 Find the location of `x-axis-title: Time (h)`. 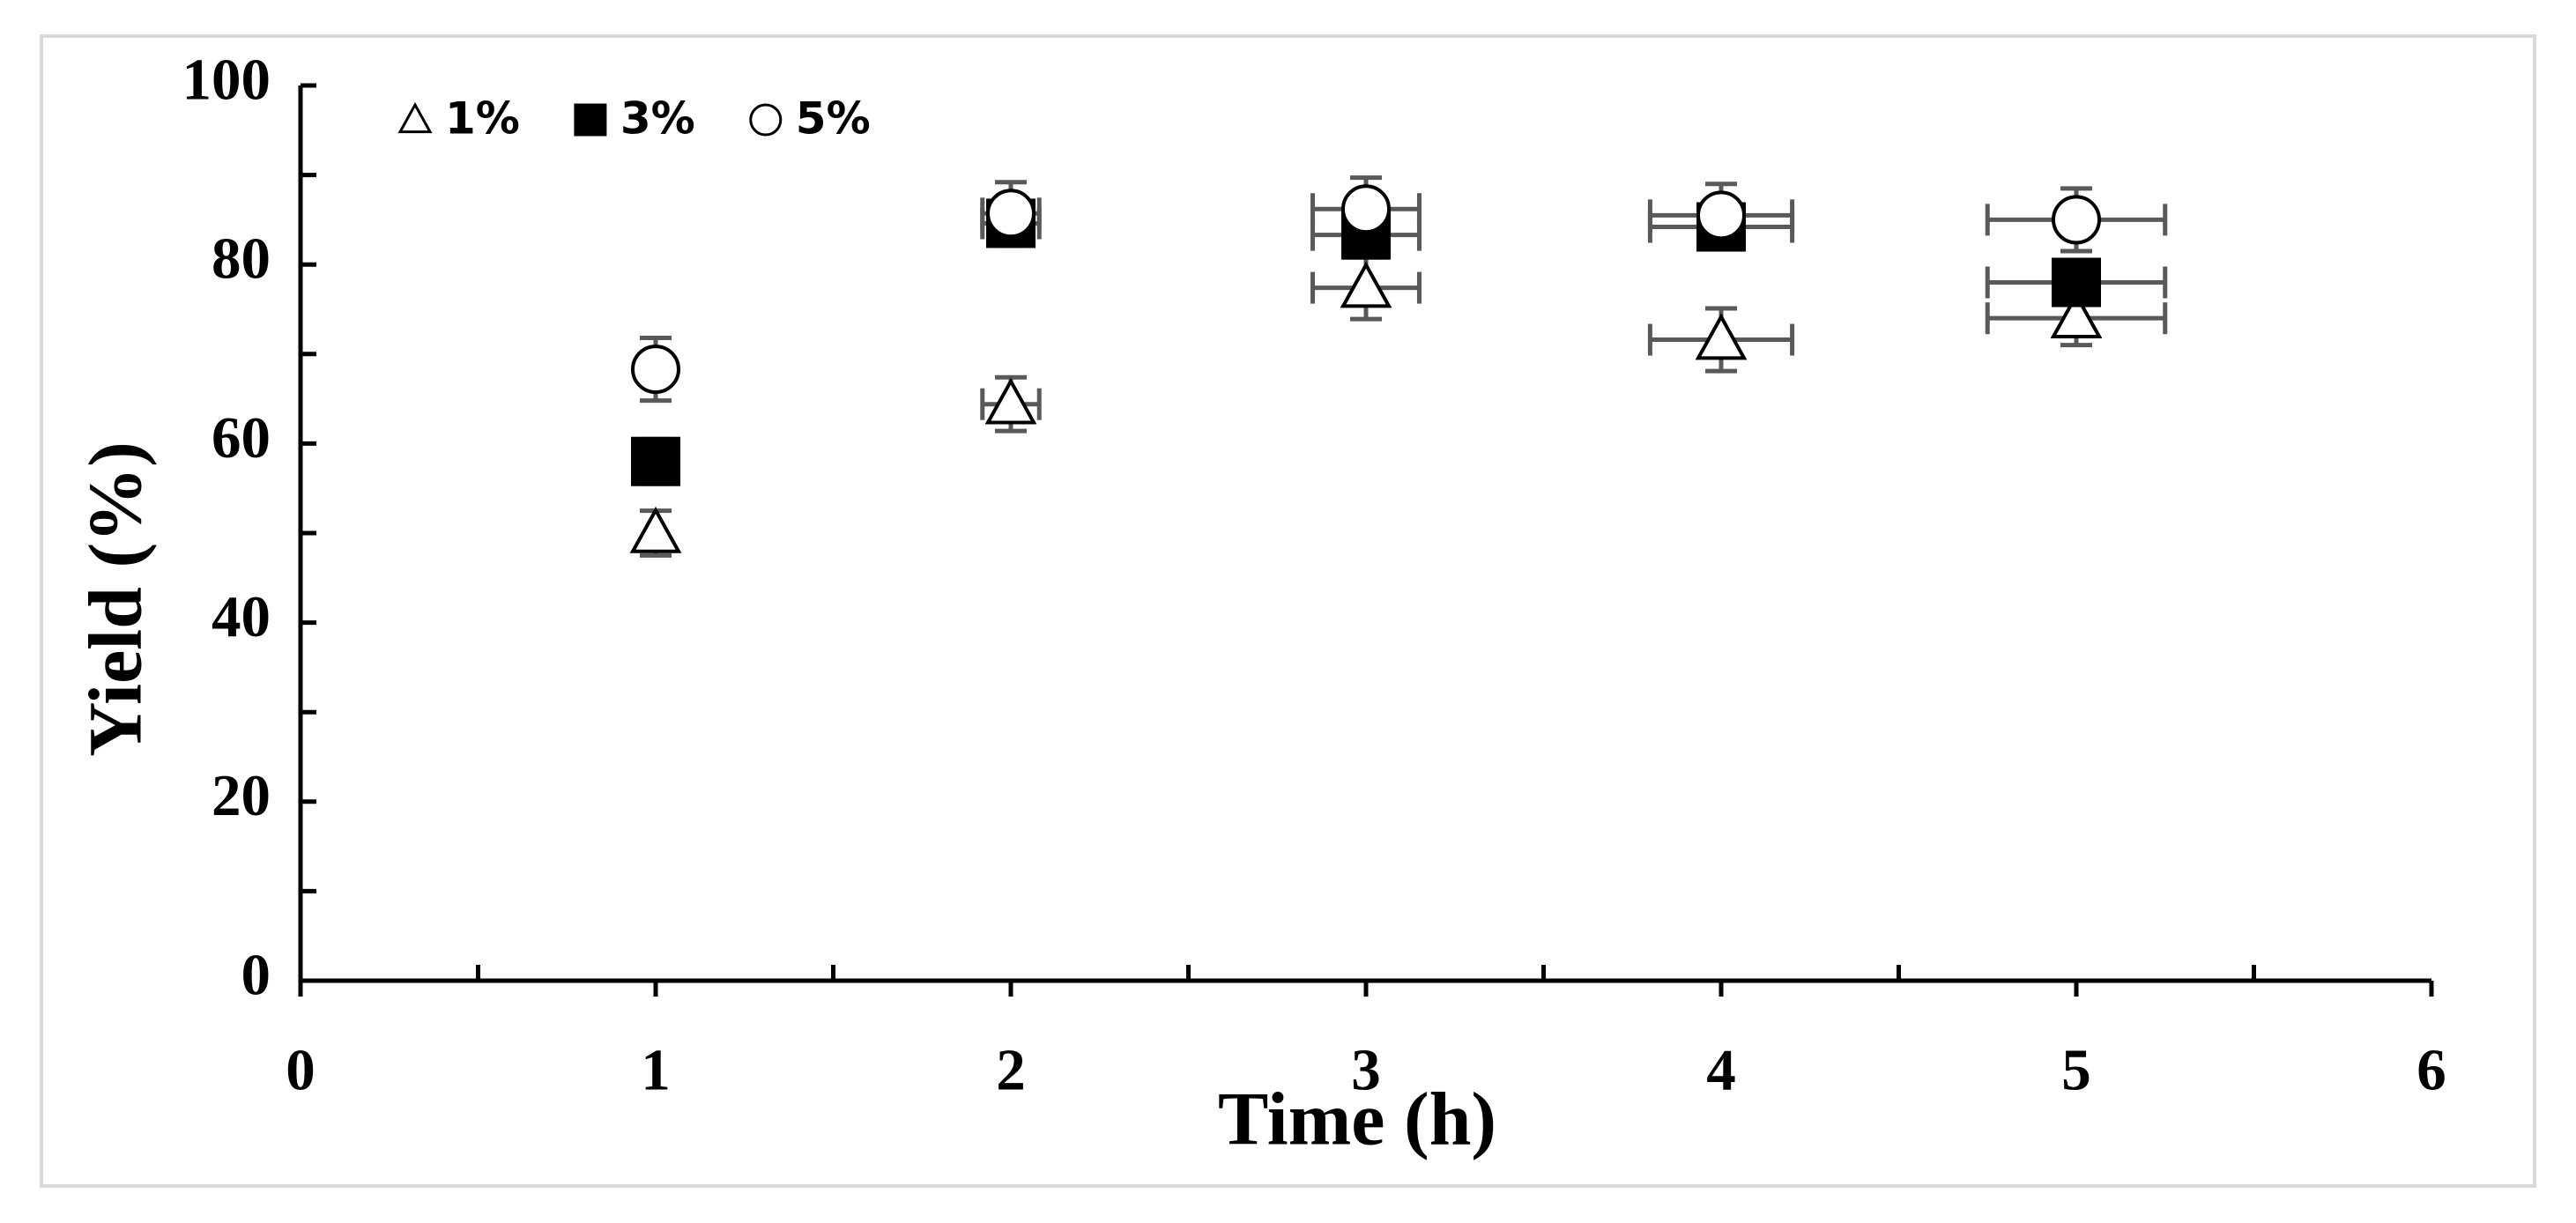

x-axis-title: Time (h) is located at coordinates (1357, 1119).